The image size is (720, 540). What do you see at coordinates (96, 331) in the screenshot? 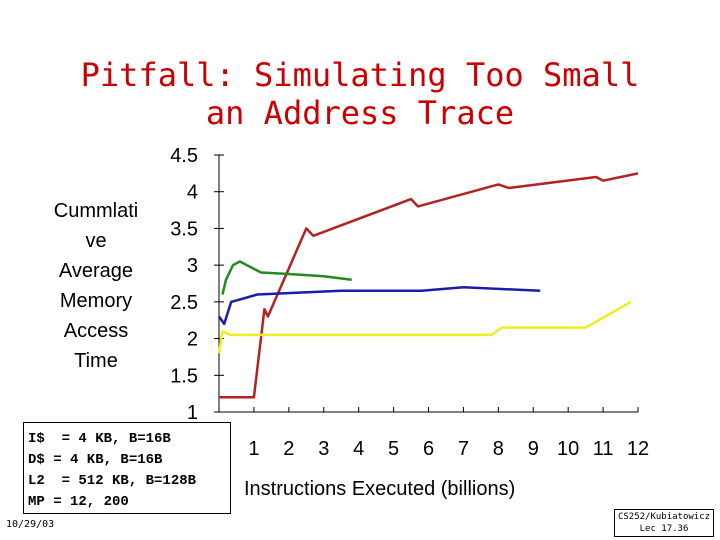
I see `y-axis-label-line: Access` at bounding box center [96, 331].